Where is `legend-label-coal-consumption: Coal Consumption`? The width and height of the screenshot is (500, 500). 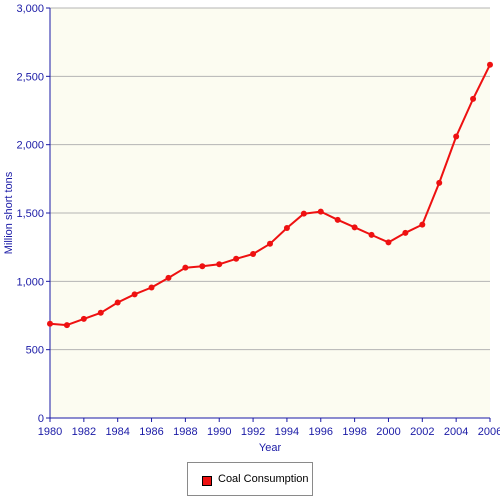
legend-label-coal-consumption: Coal Consumption is located at coordinates (263, 479).